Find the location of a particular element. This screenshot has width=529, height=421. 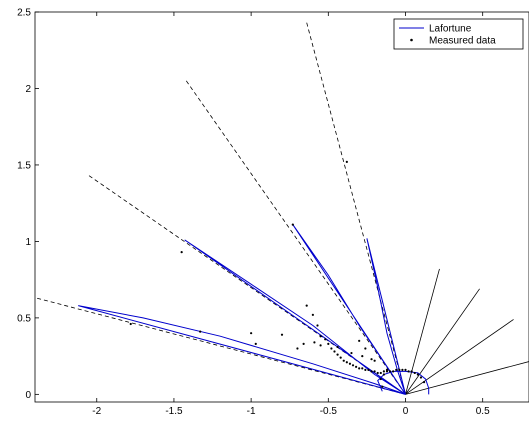

x-tick-label: -1 is located at coordinates (251, 411).